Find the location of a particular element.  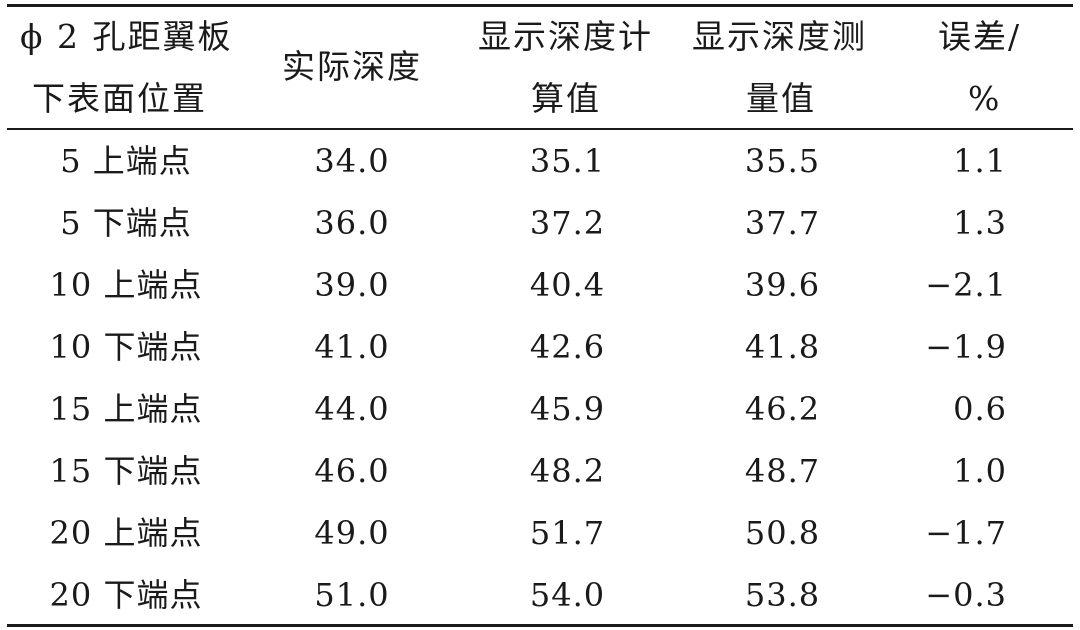

actual-depth-cell: 44.0 is located at coordinates (352, 409).